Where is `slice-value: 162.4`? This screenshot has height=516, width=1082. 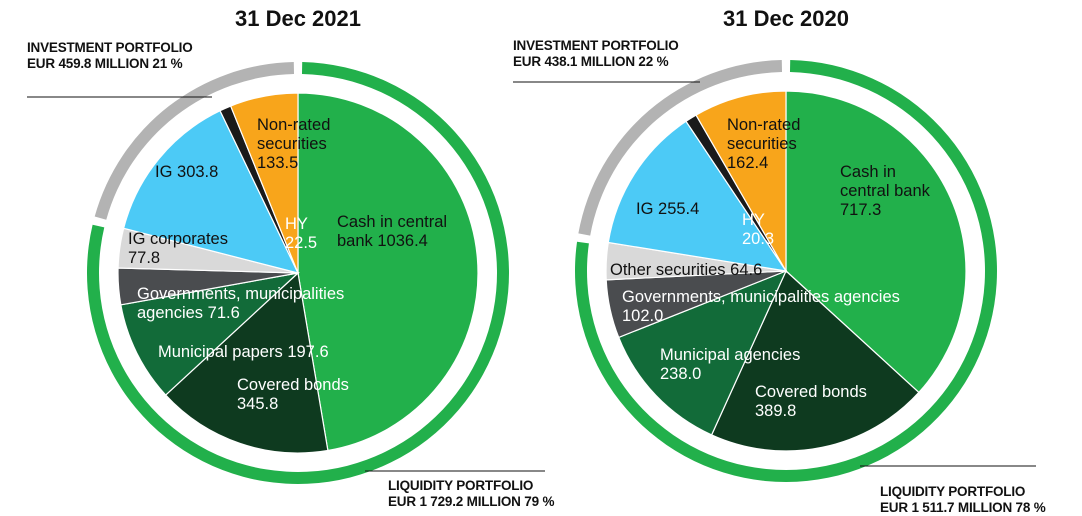 slice-value: 162.4 is located at coordinates (748, 163).